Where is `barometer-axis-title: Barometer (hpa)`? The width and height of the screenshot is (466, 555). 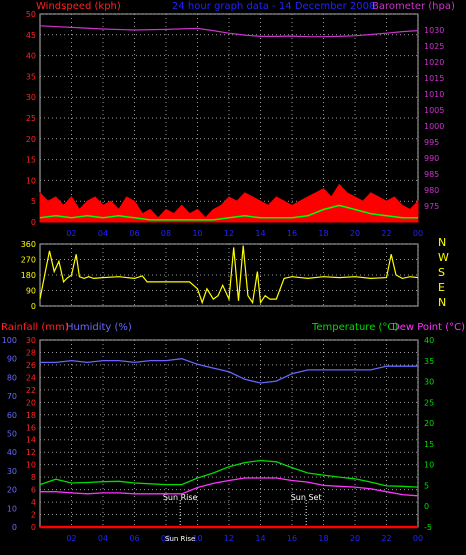 barometer-axis-title: Barometer (hpa) is located at coordinates (413, 6).